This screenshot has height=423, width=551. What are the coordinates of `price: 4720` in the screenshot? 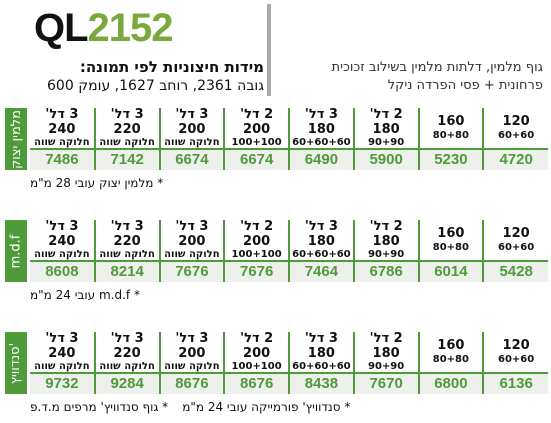 It's located at (515, 159).